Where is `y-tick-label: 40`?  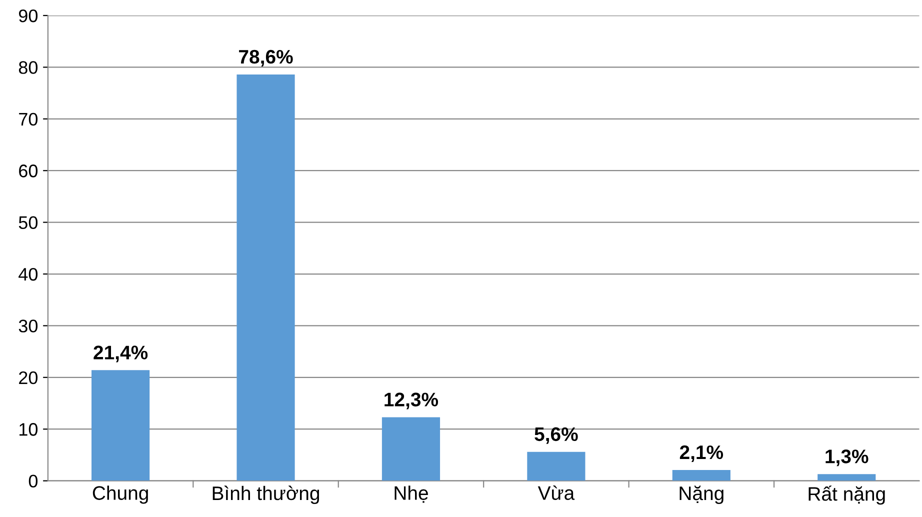
y-tick-label: 40 is located at coordinates (28, 274).